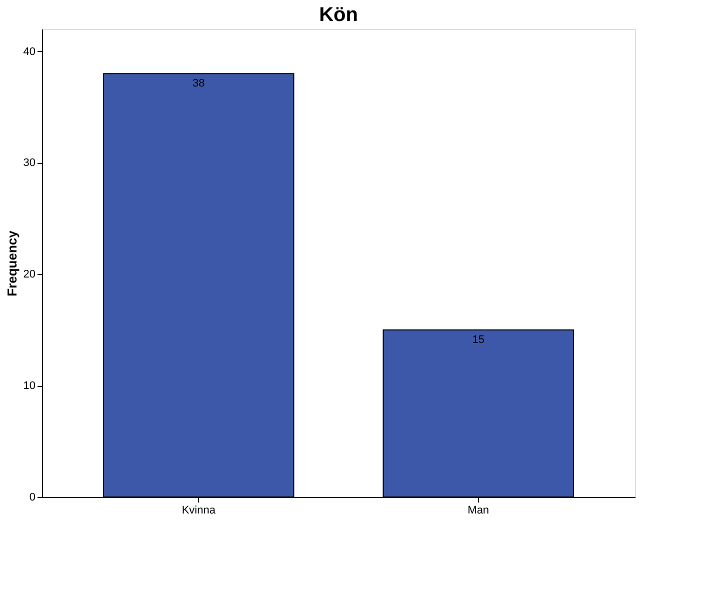 This screenshot has height=595, width=713. I want to click on y-tick-label: 0, so click(32, 498).